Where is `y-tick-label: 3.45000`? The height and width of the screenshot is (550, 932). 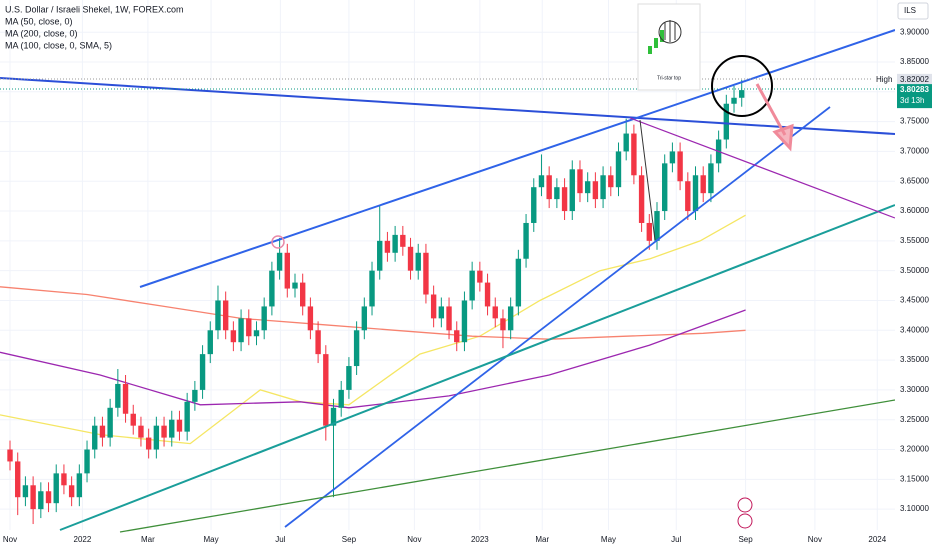
y-tick-label: 3.45000 is located at coordinates (914, 300).